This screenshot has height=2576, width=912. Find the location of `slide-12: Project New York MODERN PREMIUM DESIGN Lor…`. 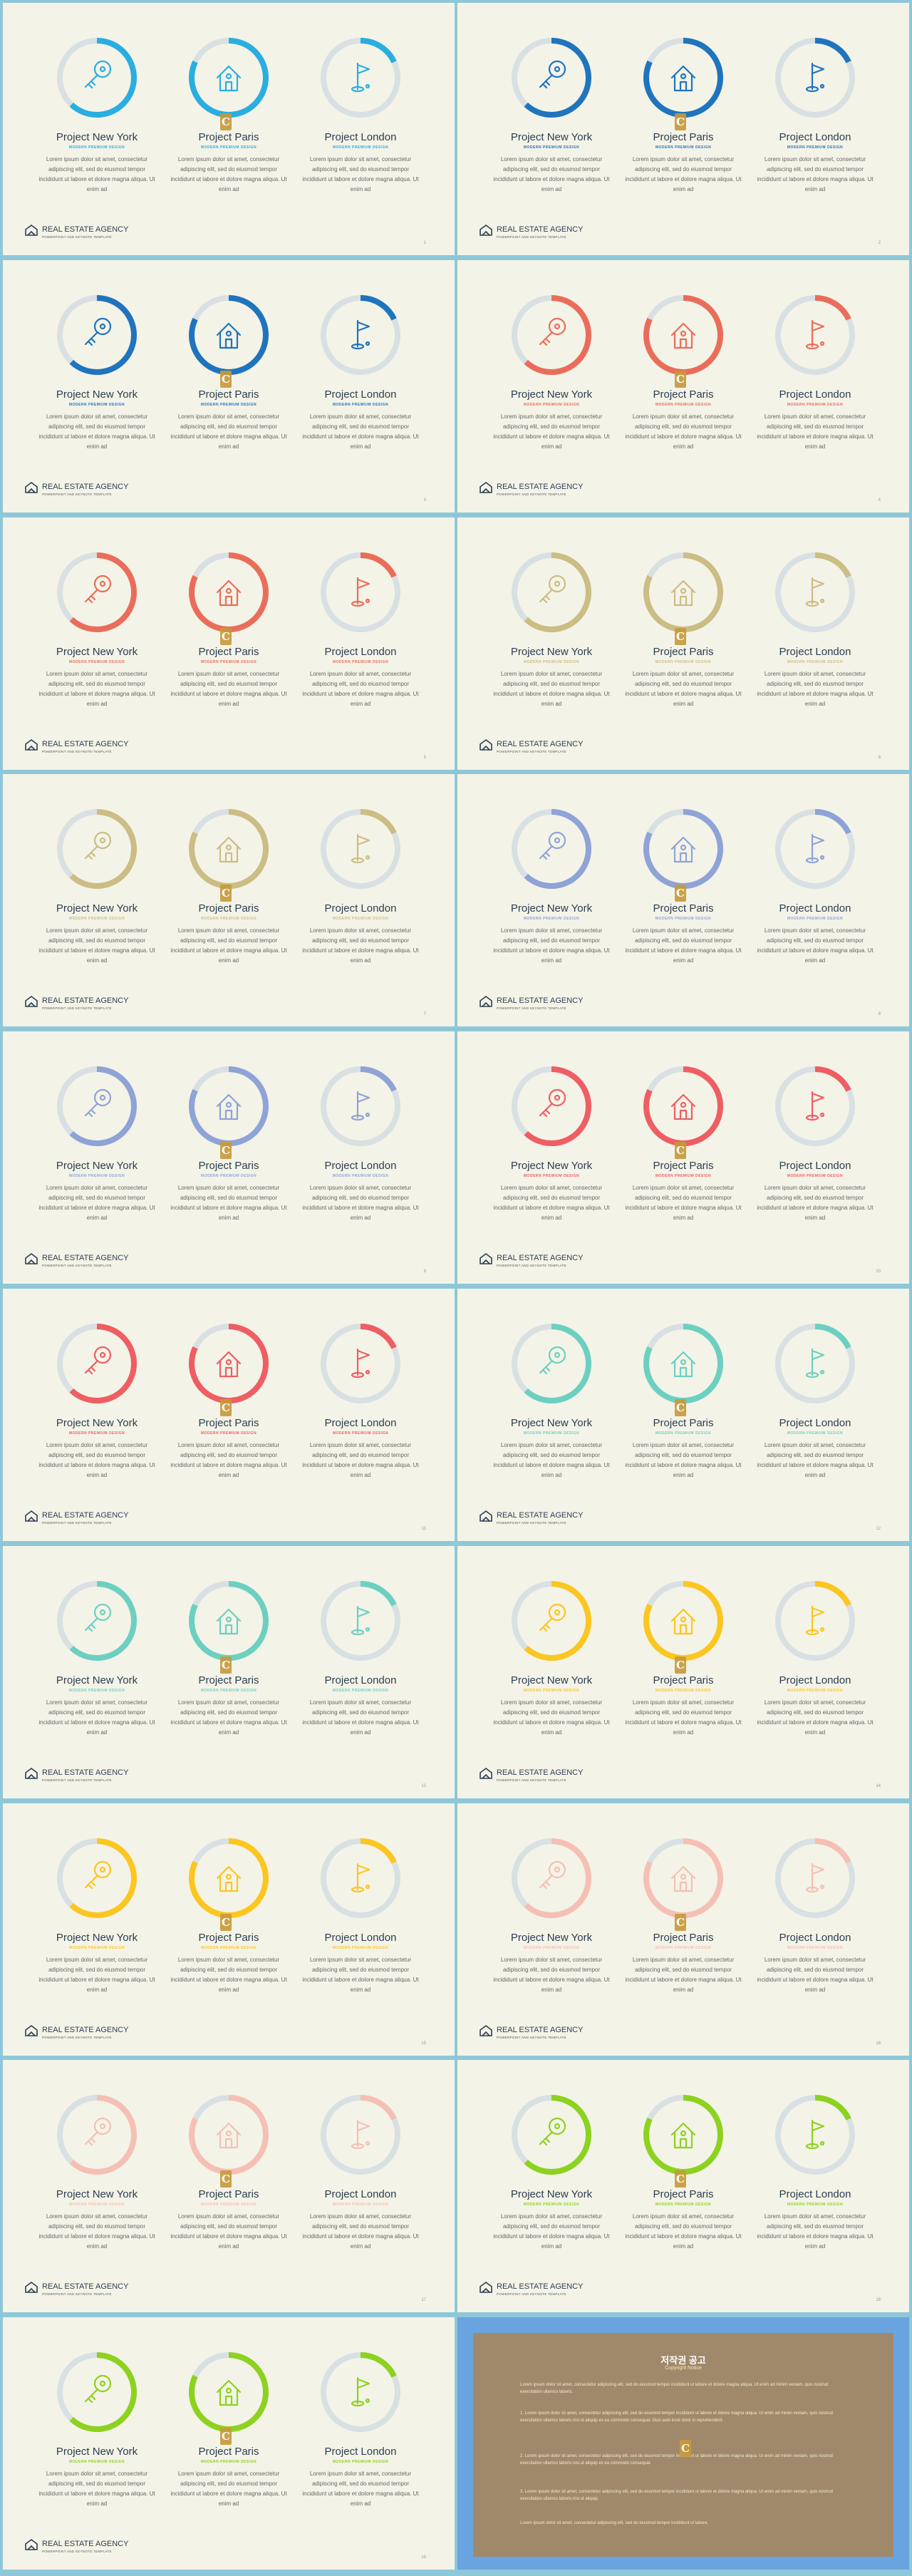

slide-12: Project New York MODERN PREMIUM DESIGN Lor… is located at coordinates (683, 1415).